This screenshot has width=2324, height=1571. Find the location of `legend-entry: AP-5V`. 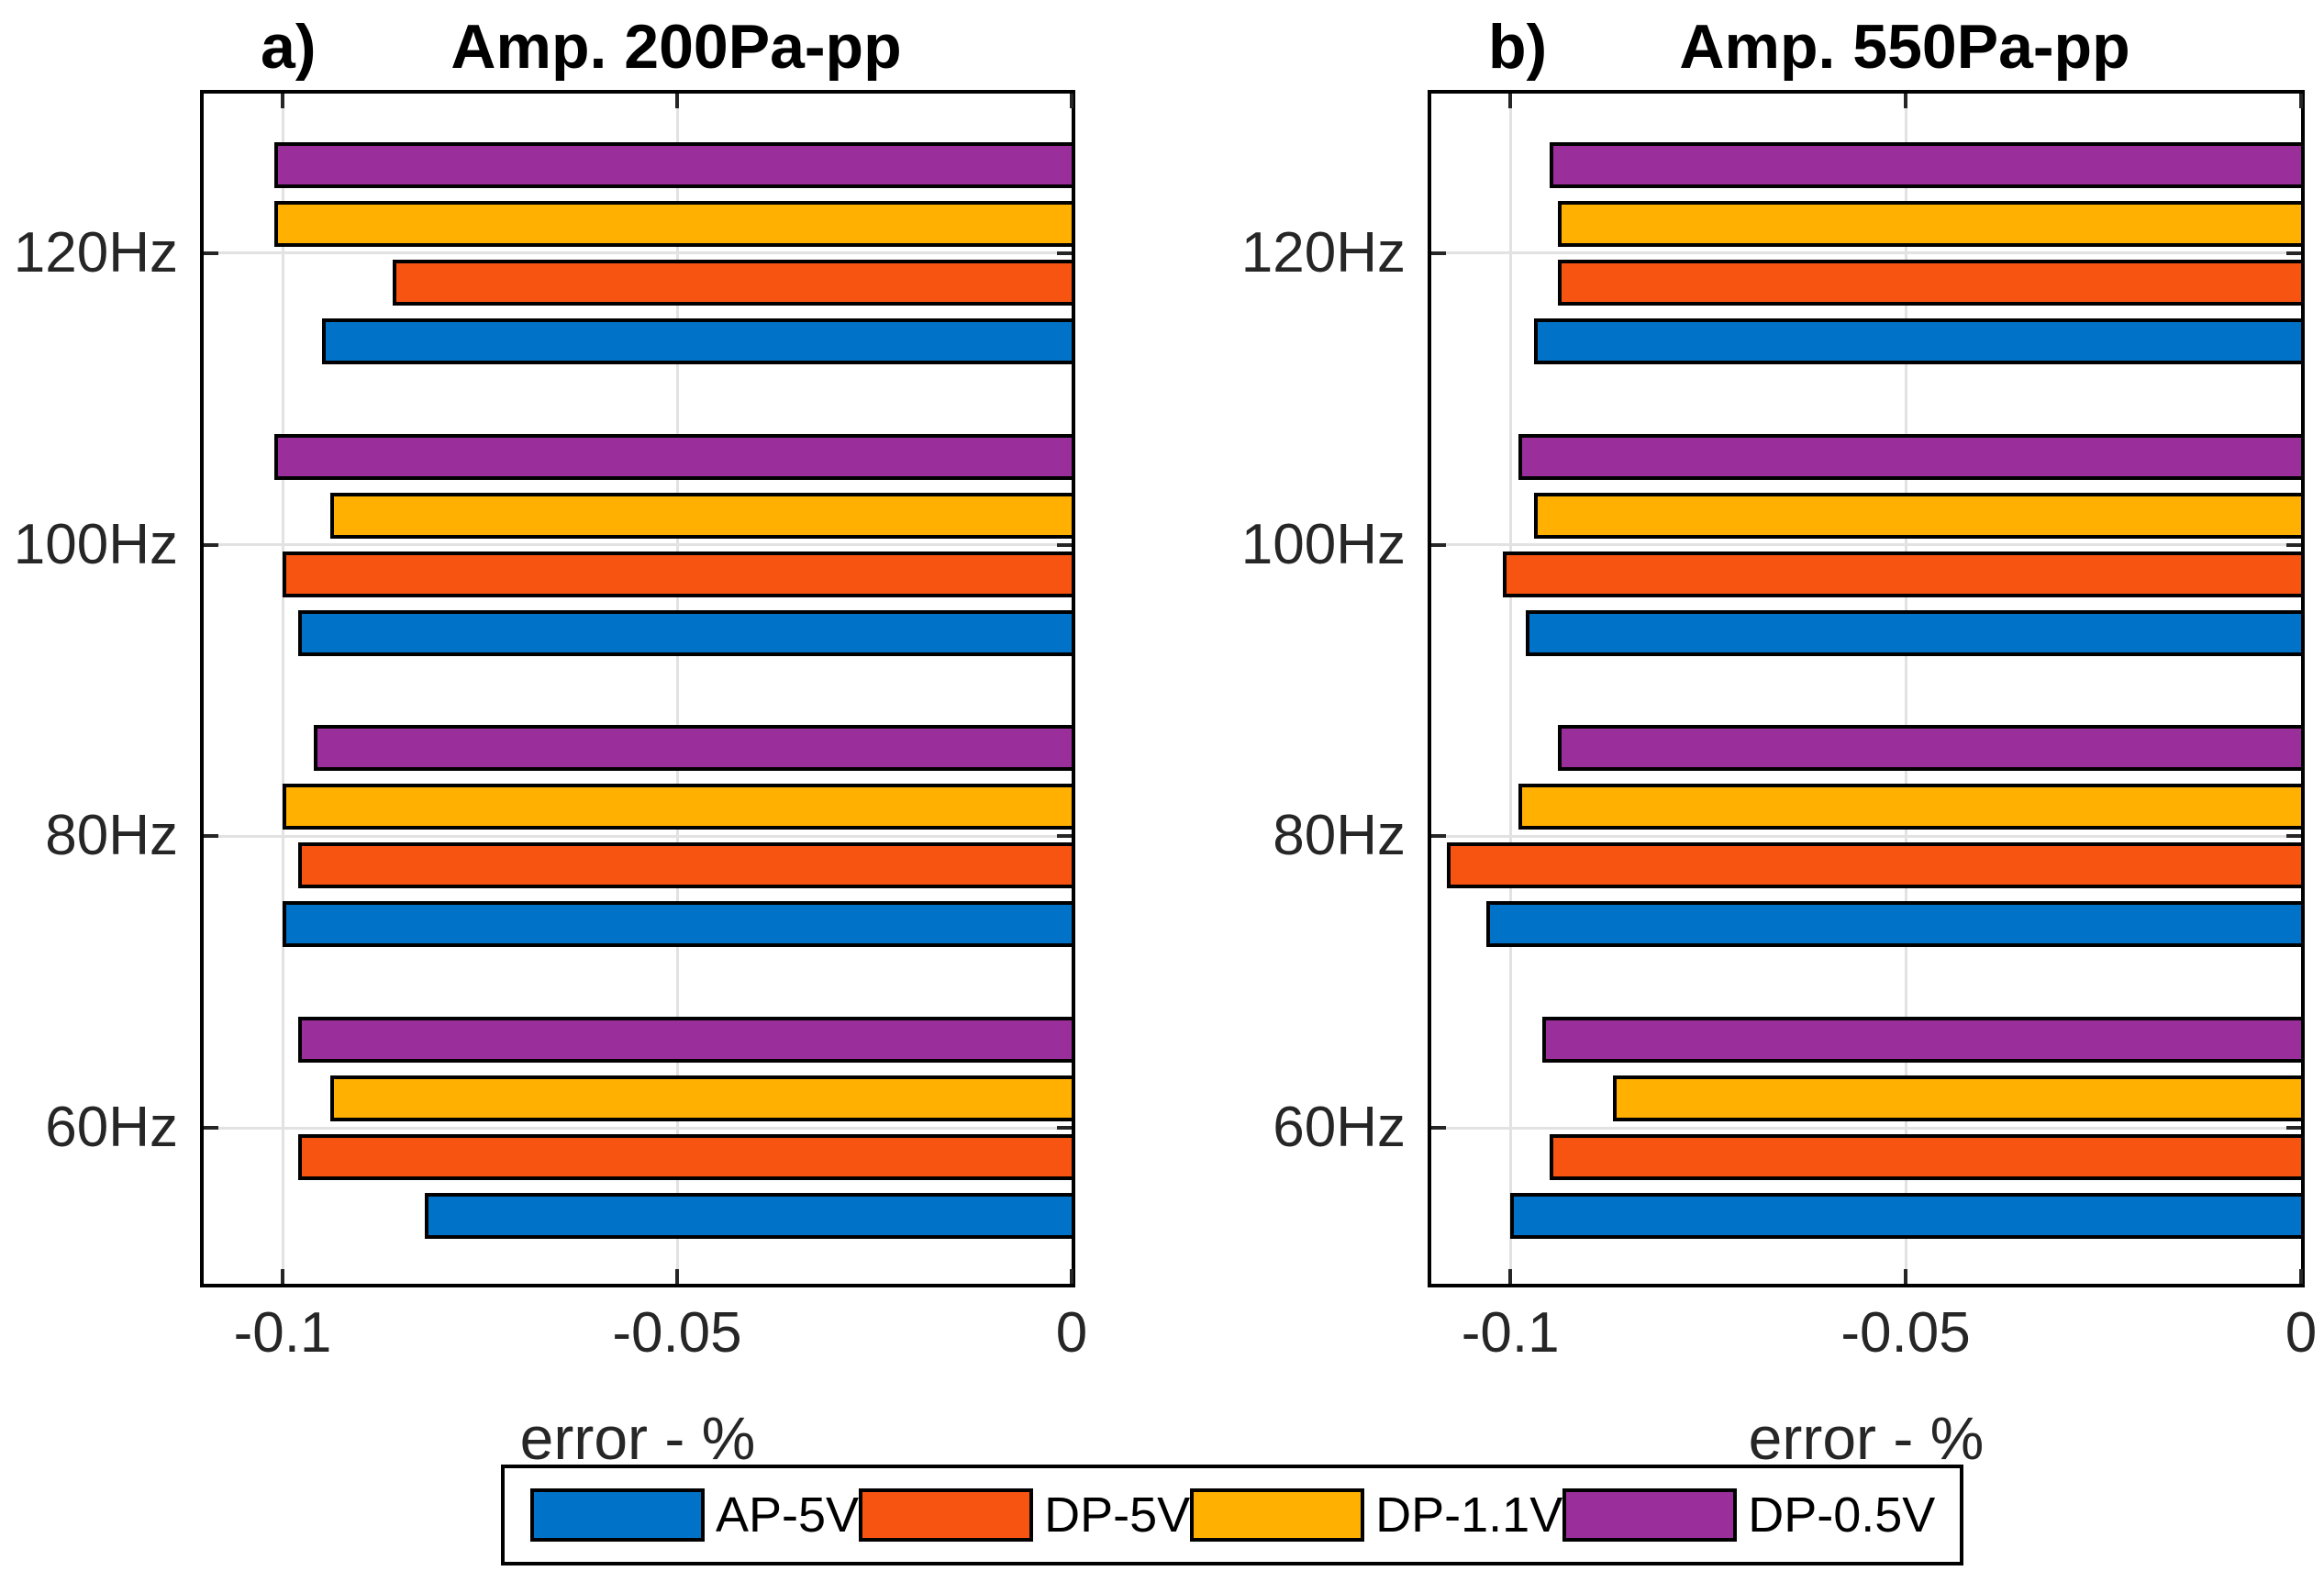

legend-entry: AP-5V is located at coordinates (695, 1515).